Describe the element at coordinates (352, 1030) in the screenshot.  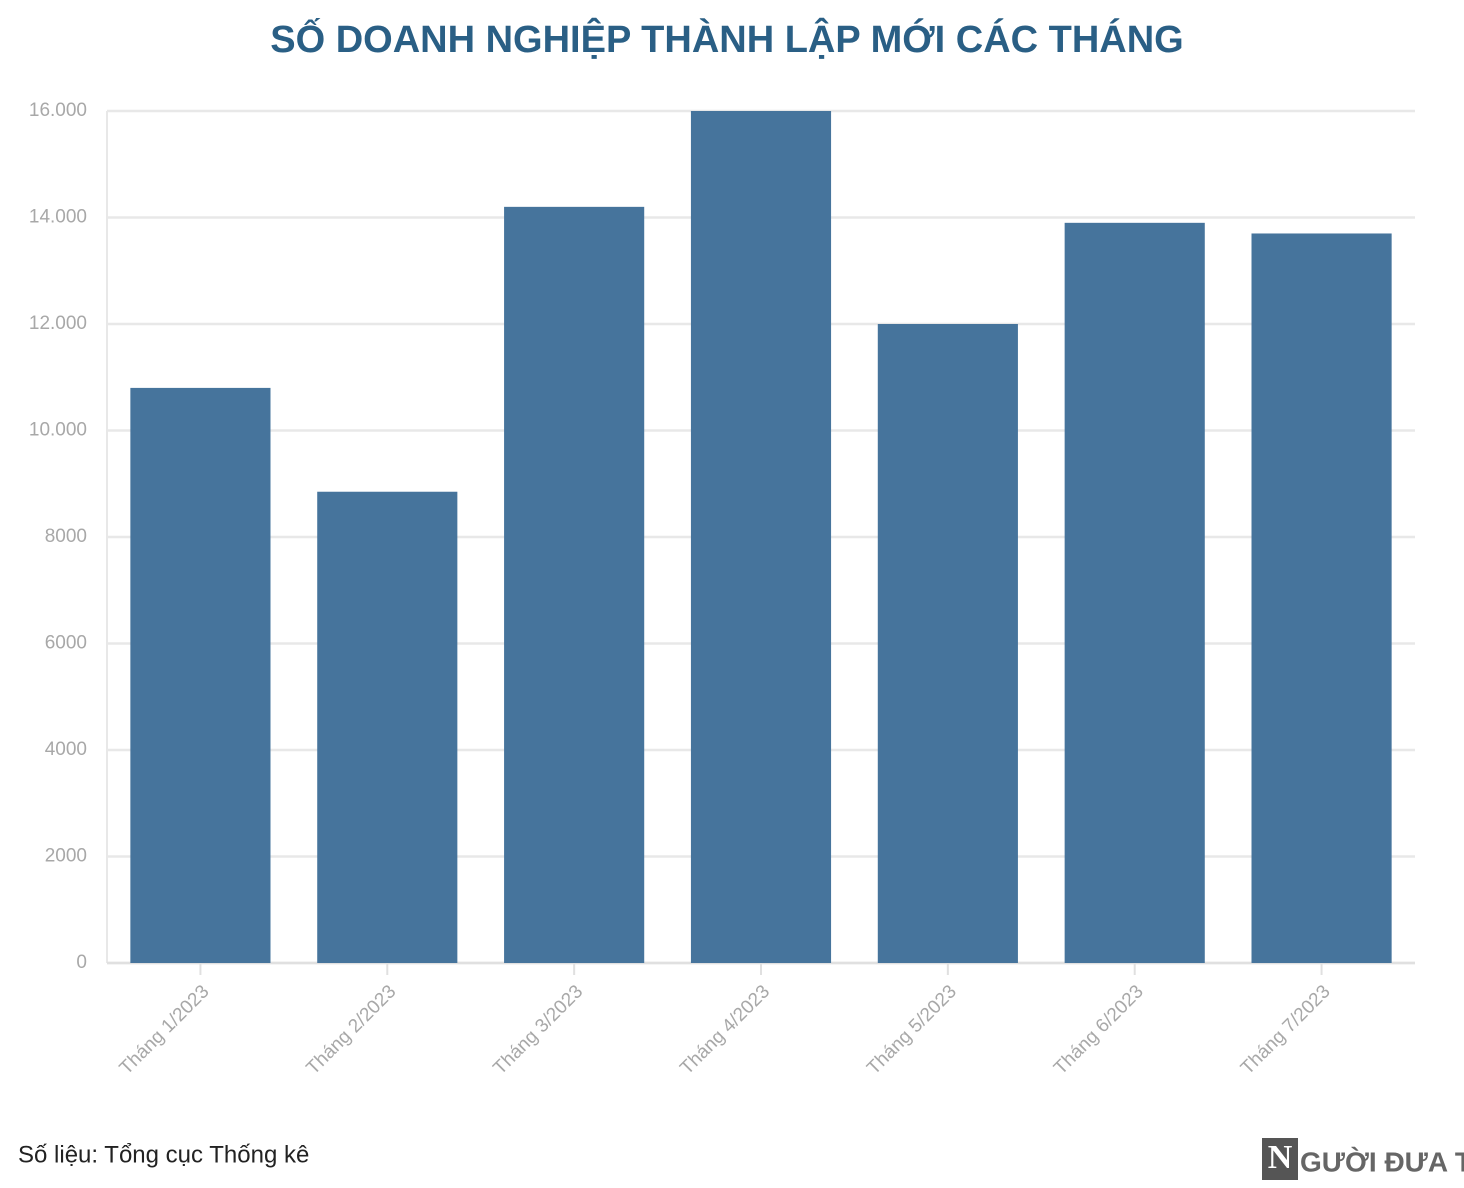
I see `x-tick-label: Tháng 2/2023` at that location.